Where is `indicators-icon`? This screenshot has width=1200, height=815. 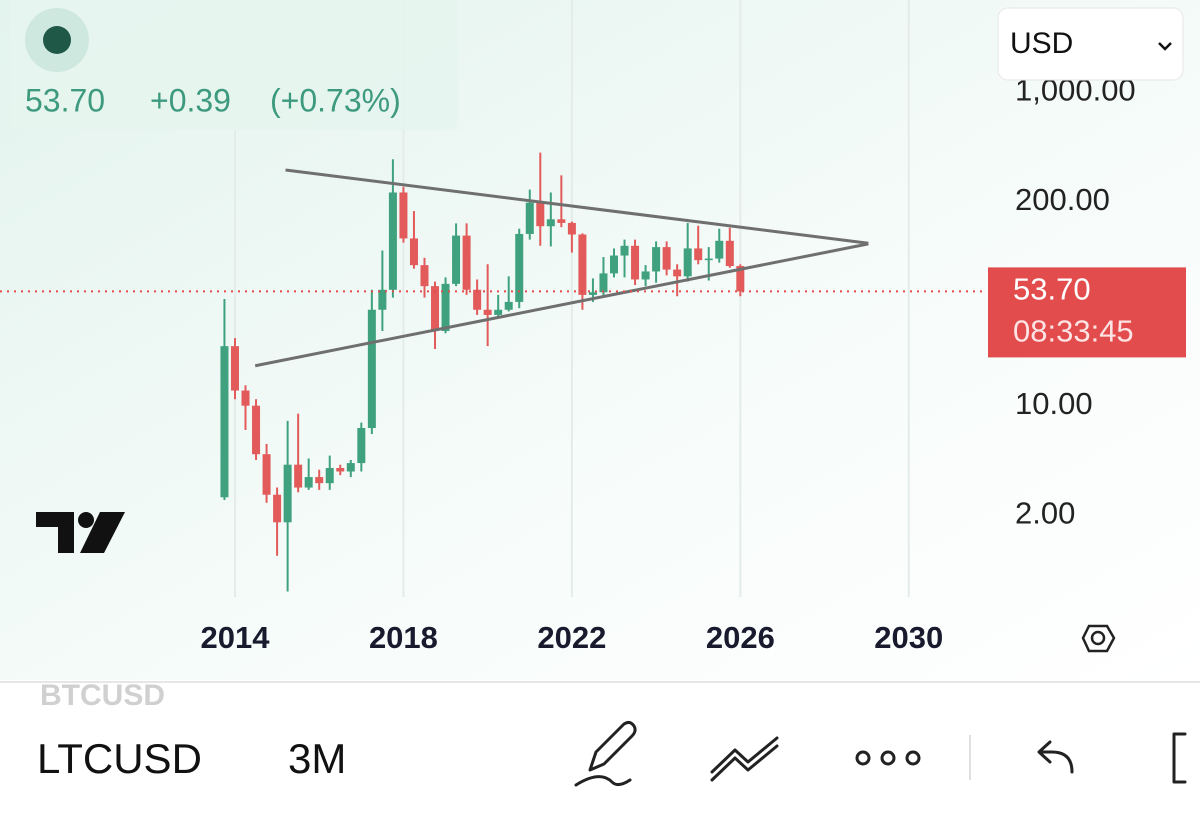
indicators-icon is located at coordinates (744, 759).